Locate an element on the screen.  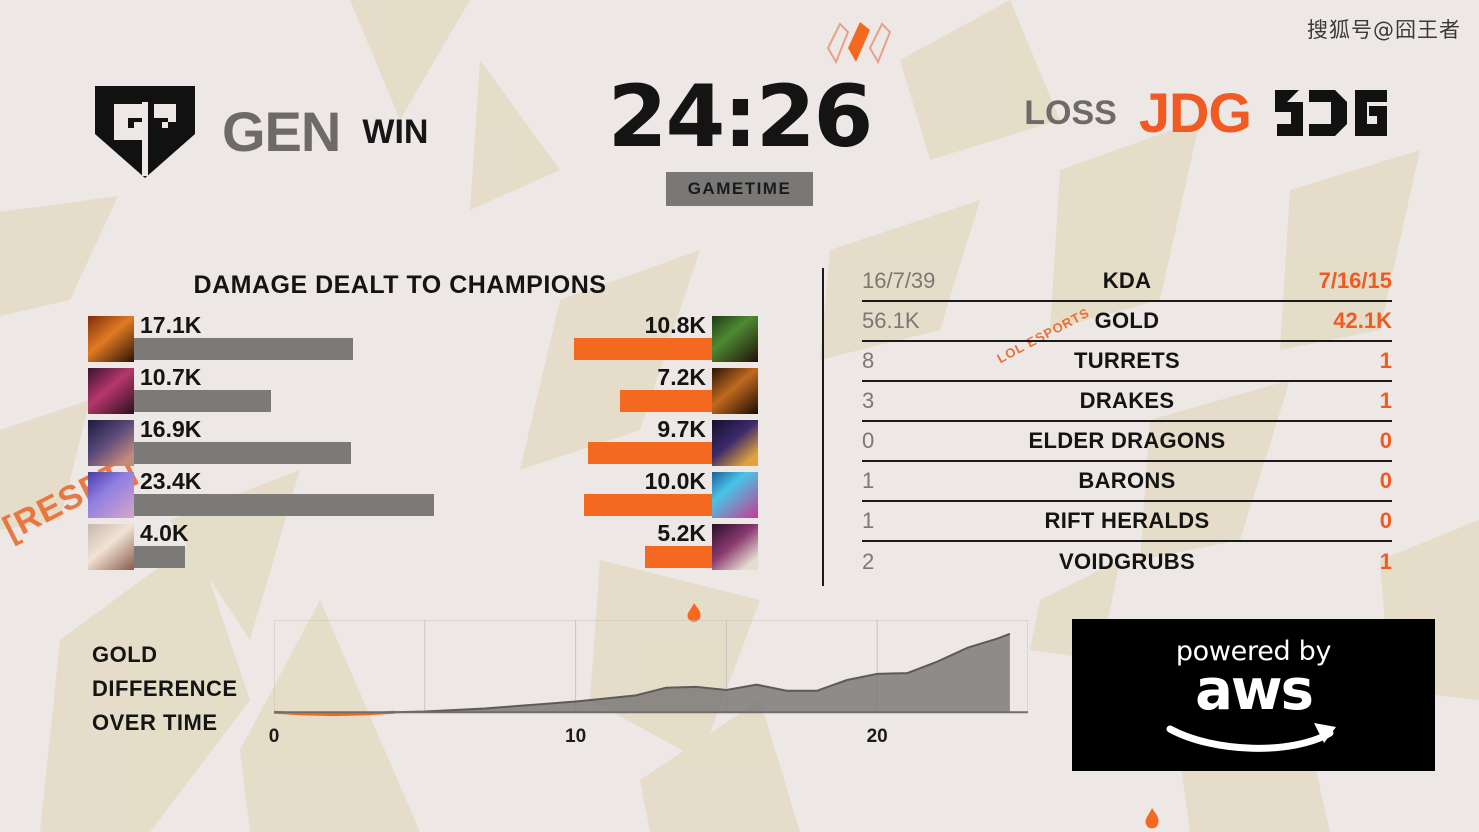
damage-row: 23.4K 10.0K is located at coordinates (400, 494).